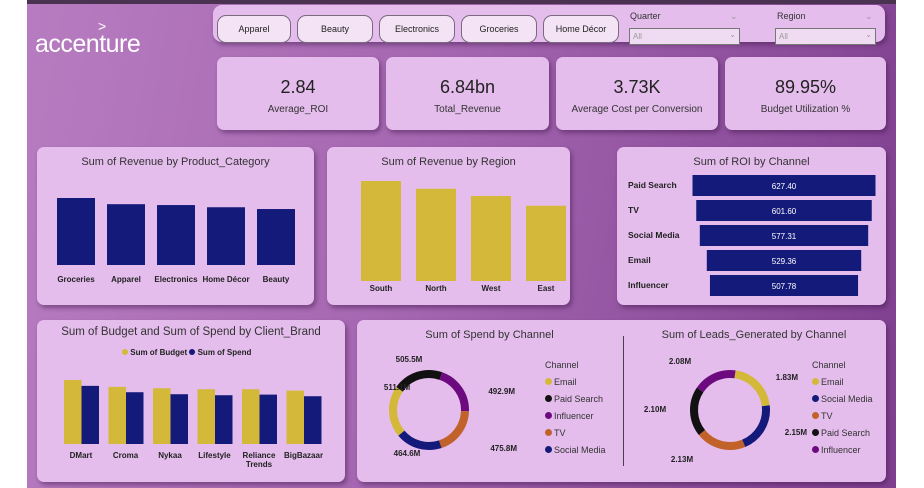 The height and width of the screenshot is (488, 924). Describe the element at coordinates (645, 16) in the screenshot. I see `quarter-label: Quarter` at that location.